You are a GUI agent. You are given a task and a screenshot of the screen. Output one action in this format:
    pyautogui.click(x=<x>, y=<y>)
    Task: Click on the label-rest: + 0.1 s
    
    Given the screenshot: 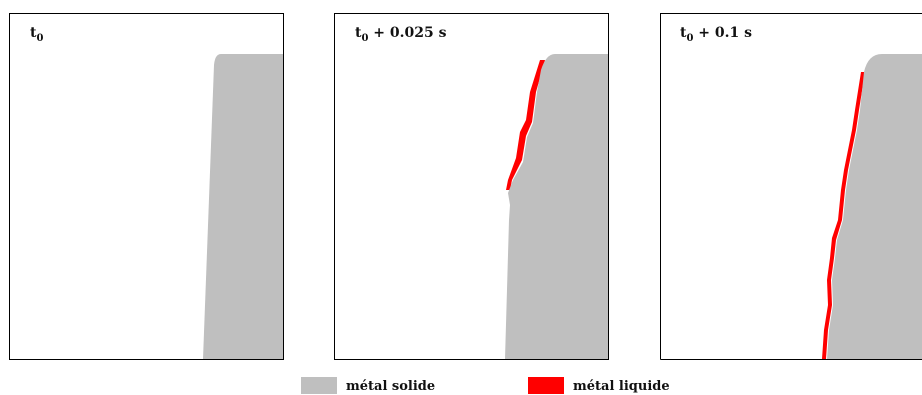 What is the action you would take?
    pyautogui.click(x=722, y=33)
    